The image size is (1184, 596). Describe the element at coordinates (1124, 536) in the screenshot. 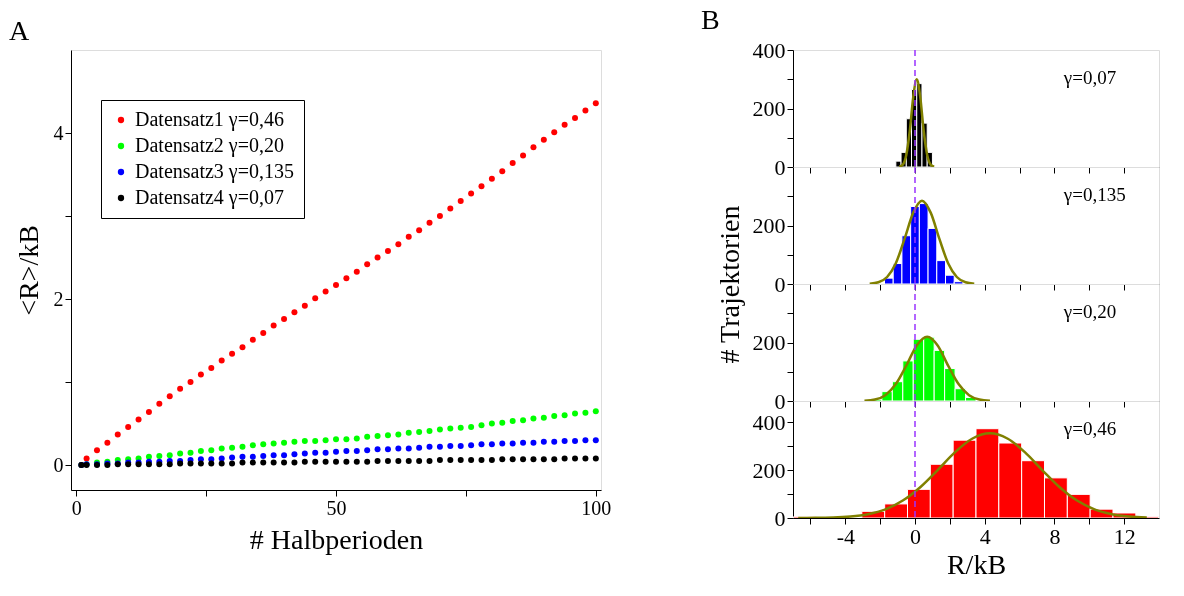

I see `x-tick-label: 12` at that location.